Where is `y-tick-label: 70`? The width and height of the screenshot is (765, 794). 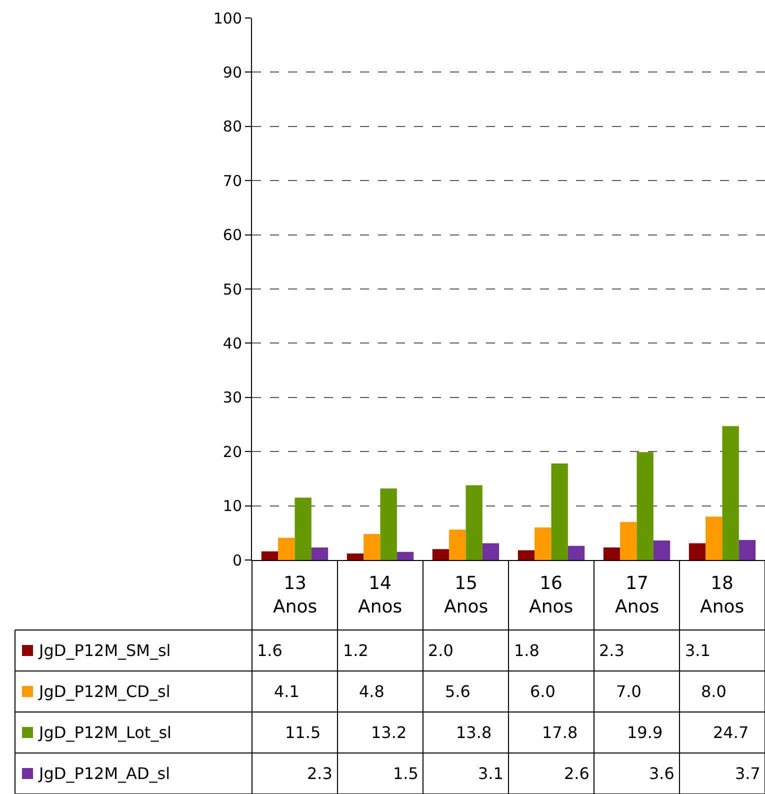
y-tick-label: 70 is located at coordinates (232, 181).